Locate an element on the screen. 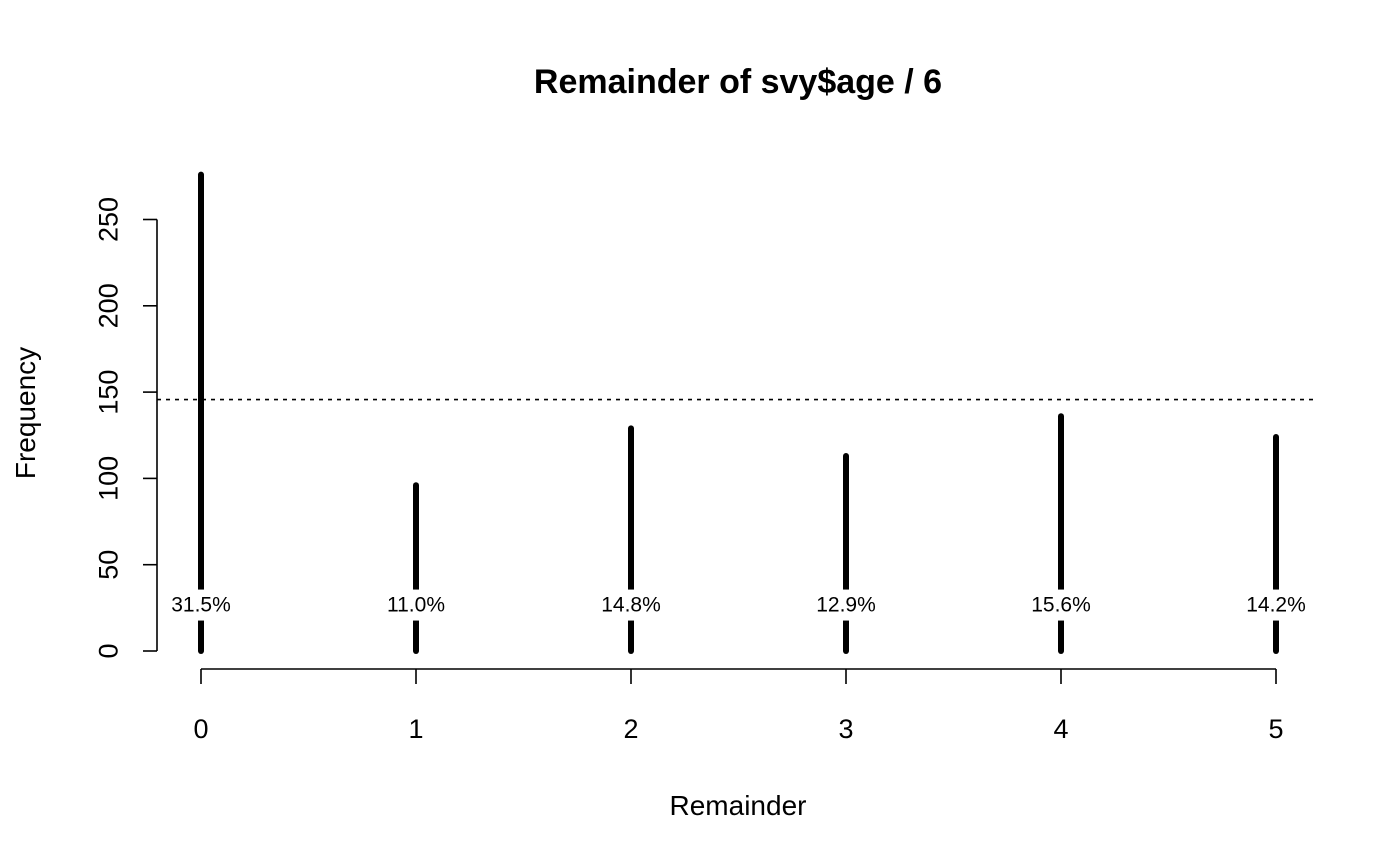 This screenshot has width=1400, height=865. y-tick-label: 0 is located at coordinates (109, 650).